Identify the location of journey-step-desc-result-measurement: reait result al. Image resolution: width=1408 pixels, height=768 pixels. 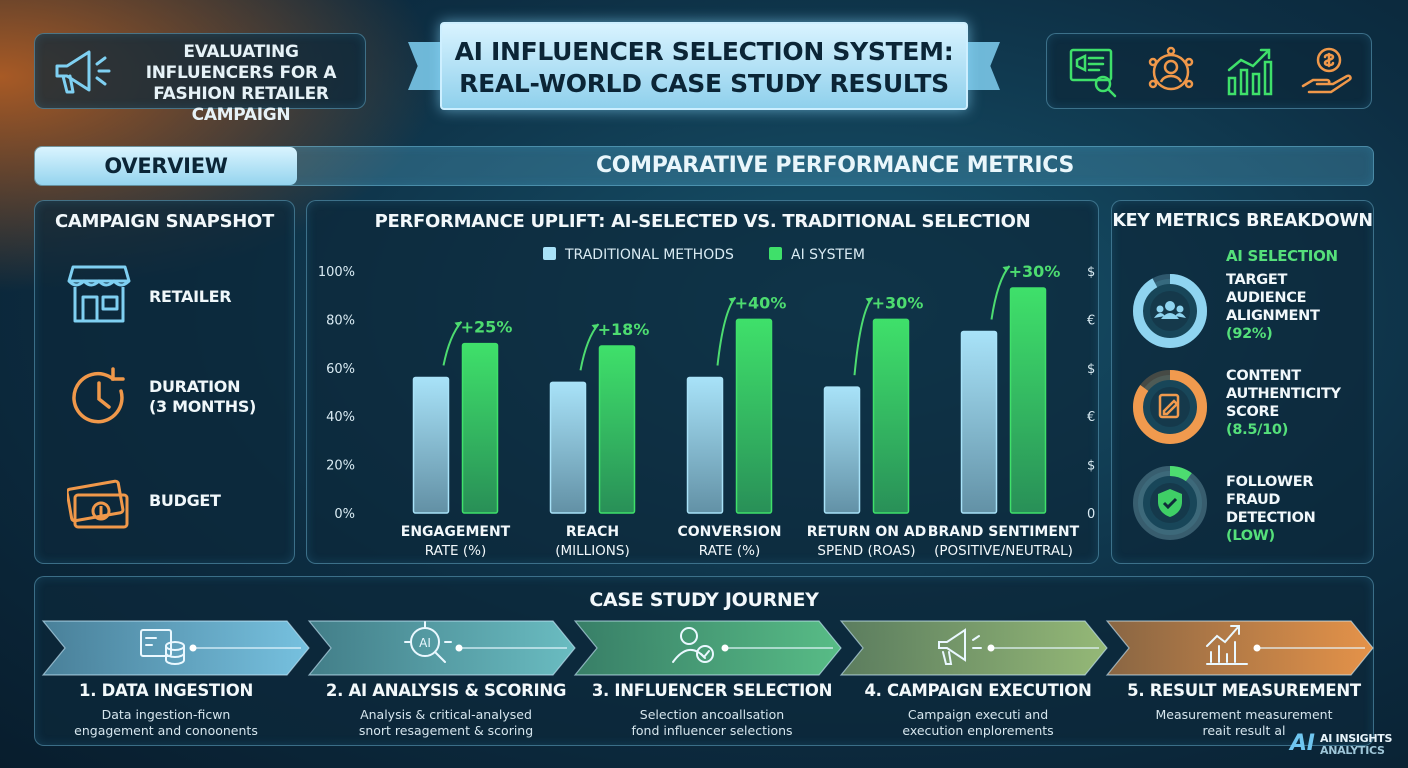
(1244, 730).